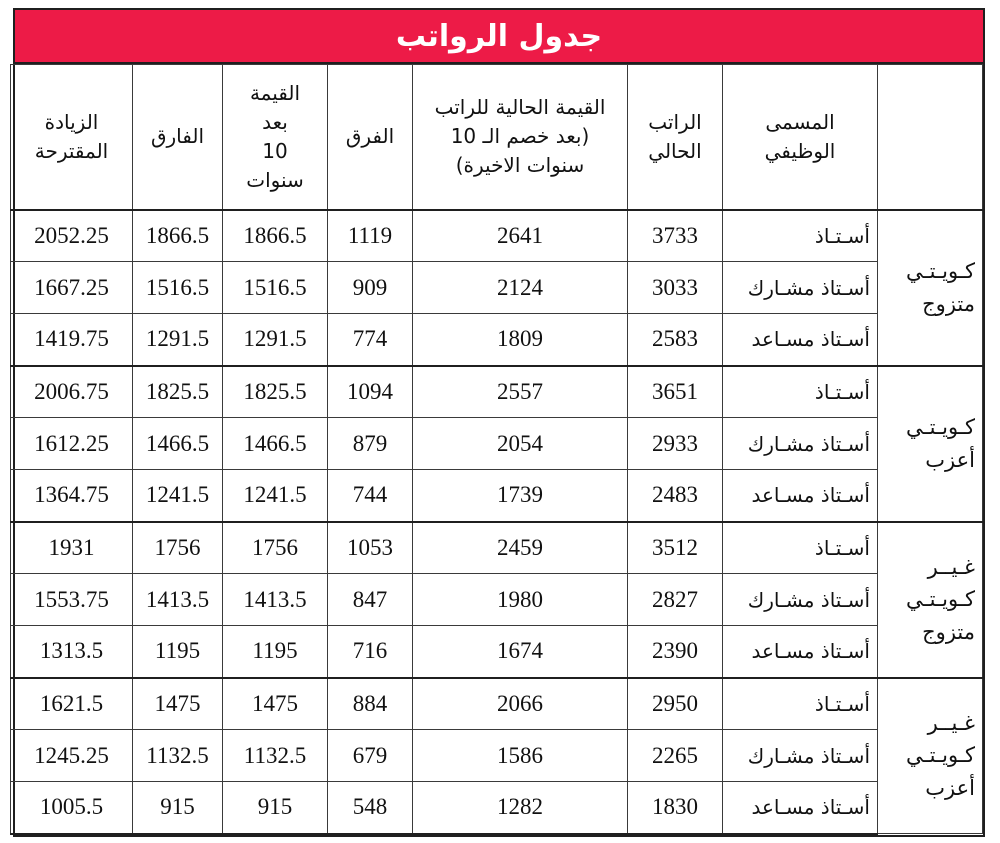 This screenshot has width=1000, height=843. Describe the element at coordinates (177, 287) in the screenshot. I see `difference2-cell: 1516.5` at that location.